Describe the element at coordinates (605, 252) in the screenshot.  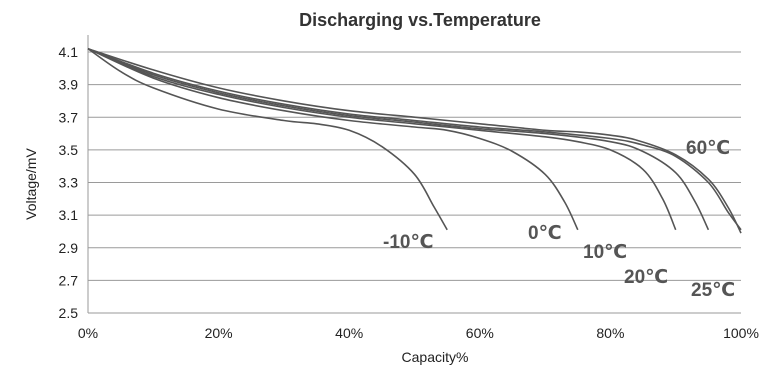
I see `series-label: 10℃` at that location.